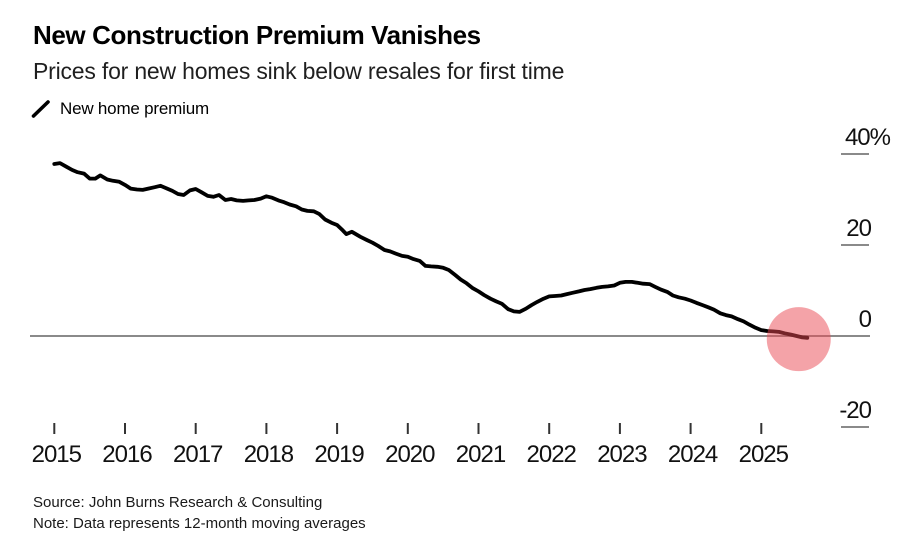 The height and width of the screenshot is (557, 900). I want to click on legend-item-label: New home premium, so click(134, 108).